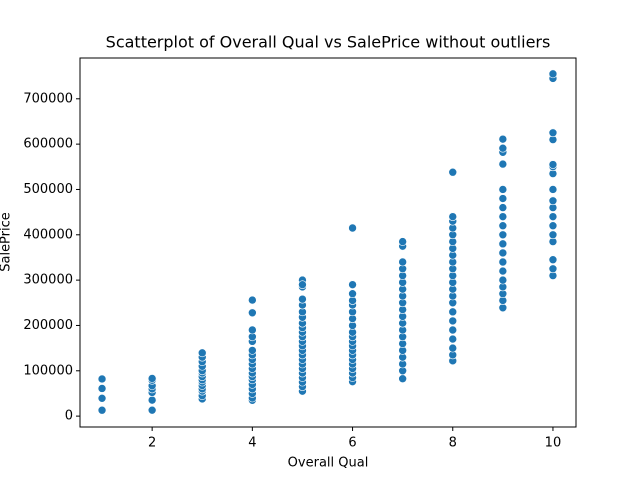 This screenshot has height=480, width=640. Describe the element at coordinates (48, 234) in the screenshot. I see `y-tick-label: 400000` at that location.